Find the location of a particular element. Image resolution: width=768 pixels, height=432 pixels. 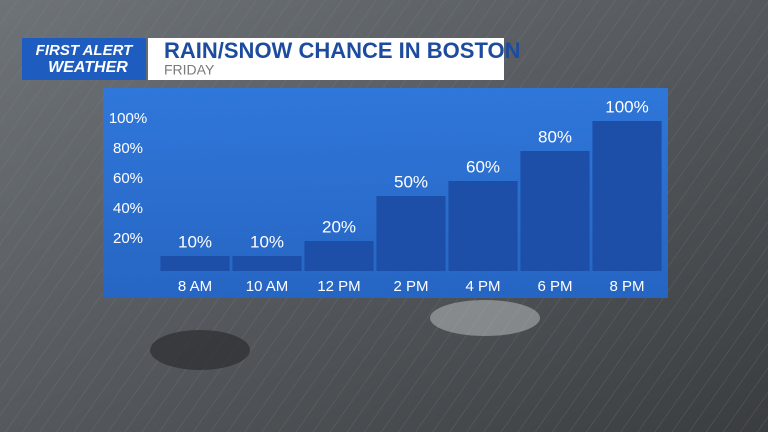

value-label: 100% is located at coordinates (626, 106).